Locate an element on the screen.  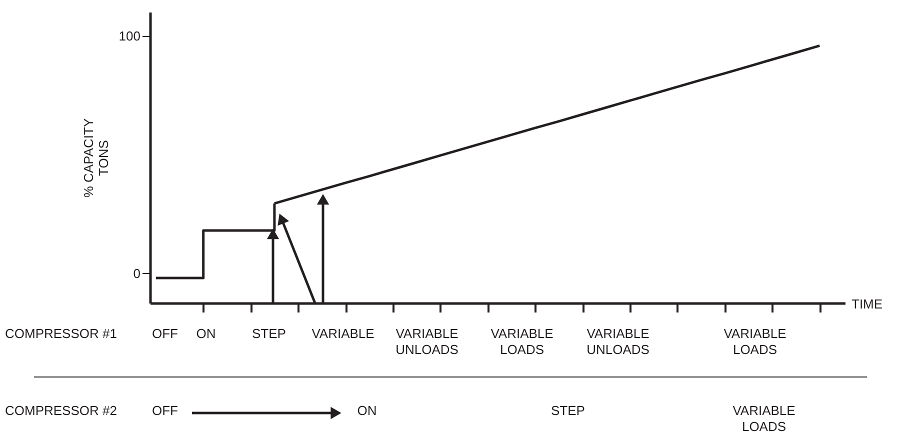
text: VARIABLE is located at coordinates (343, 333).